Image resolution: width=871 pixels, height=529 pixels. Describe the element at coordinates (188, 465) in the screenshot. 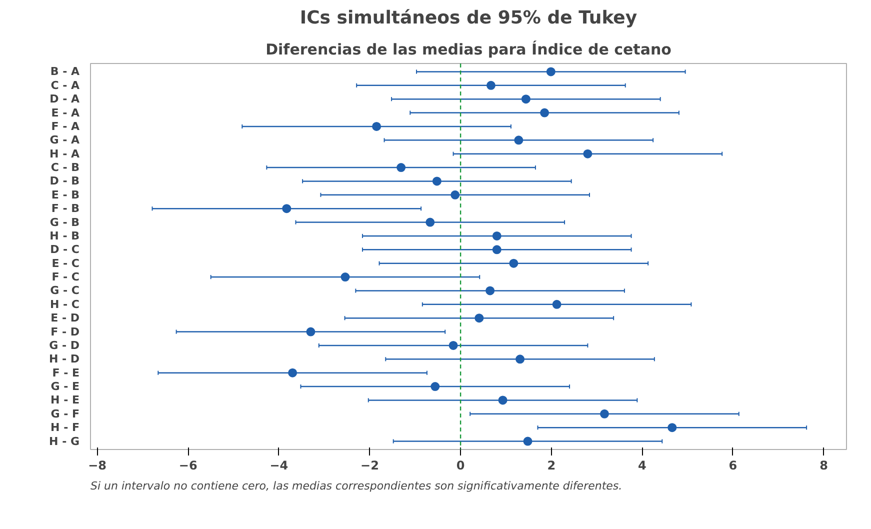

I see `x-tick-label: −6` at that location.